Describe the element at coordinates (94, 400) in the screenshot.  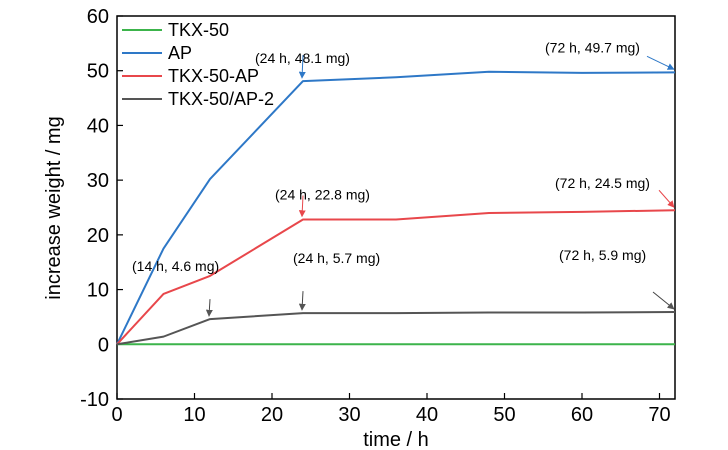
I see `y-tick-label: -10` at that location.